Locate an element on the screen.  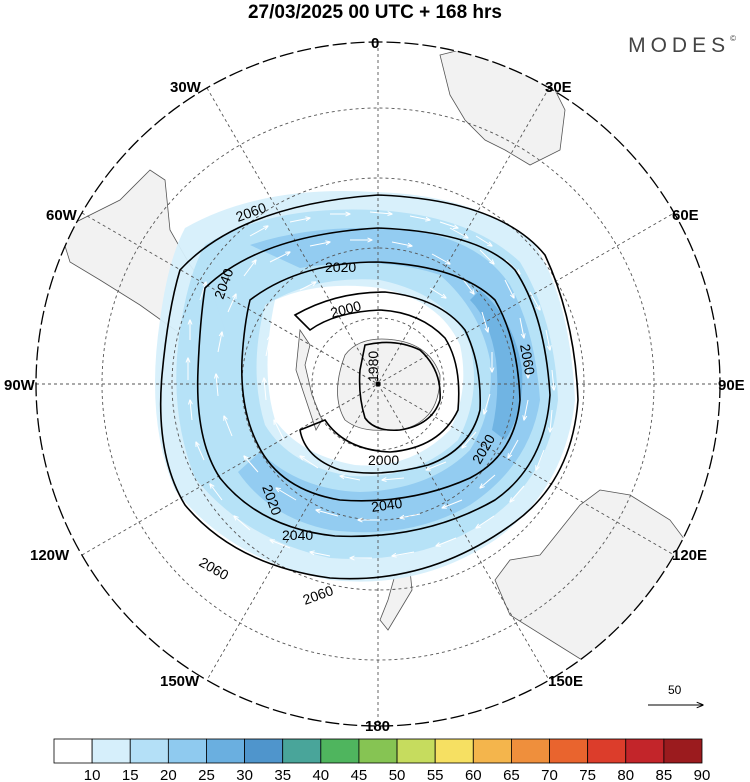
lon-label-180: 180 is located at coordinates (377, 726).